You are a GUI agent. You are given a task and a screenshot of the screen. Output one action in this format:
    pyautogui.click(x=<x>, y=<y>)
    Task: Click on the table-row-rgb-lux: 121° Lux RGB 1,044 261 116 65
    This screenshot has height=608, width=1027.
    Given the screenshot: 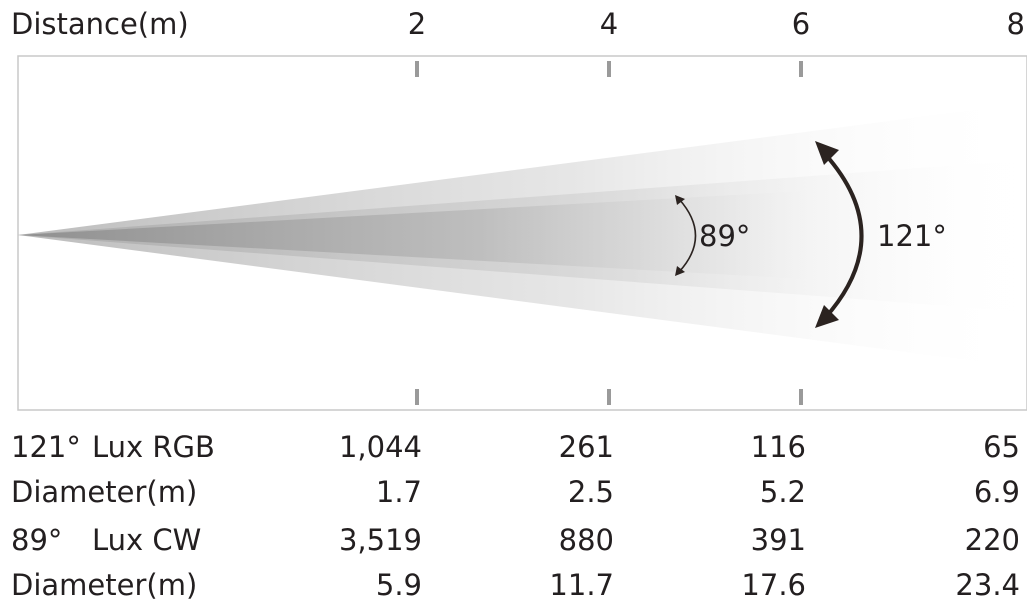 What is the action you would take?
    pyautogui.click(x=513, y=447)
    